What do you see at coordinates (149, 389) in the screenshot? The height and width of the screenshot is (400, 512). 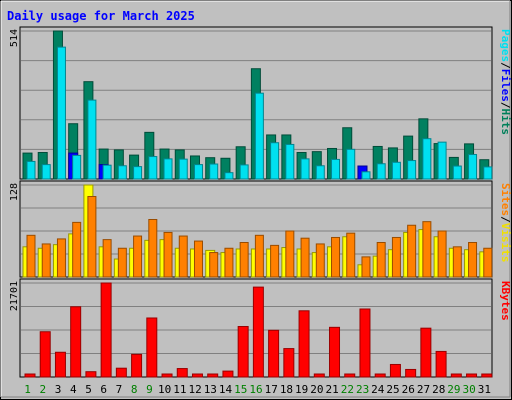 I see `day-label-9: 9` at bounding box center [149, 389].